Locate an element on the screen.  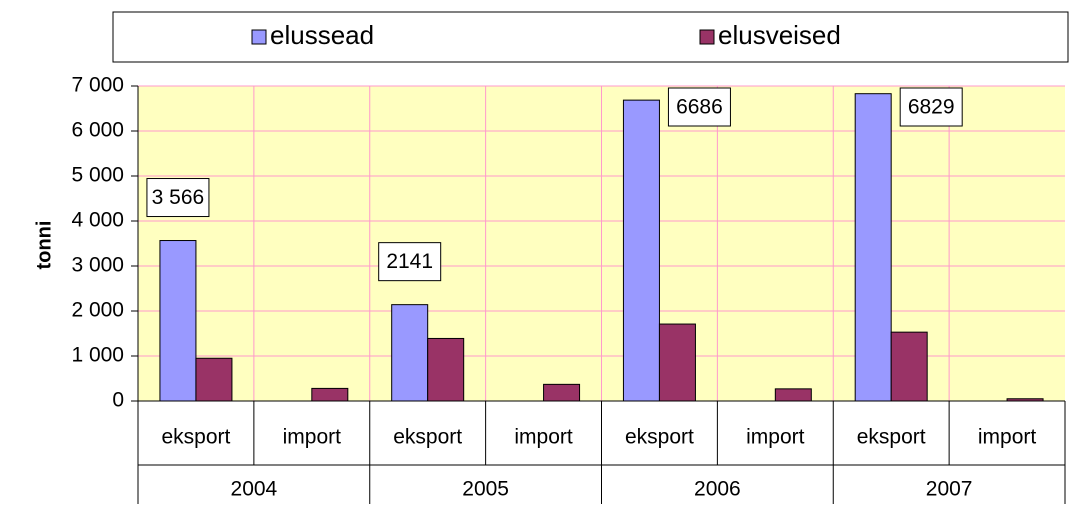
y-axis-label: tonni is located at coordinates (44, 245).